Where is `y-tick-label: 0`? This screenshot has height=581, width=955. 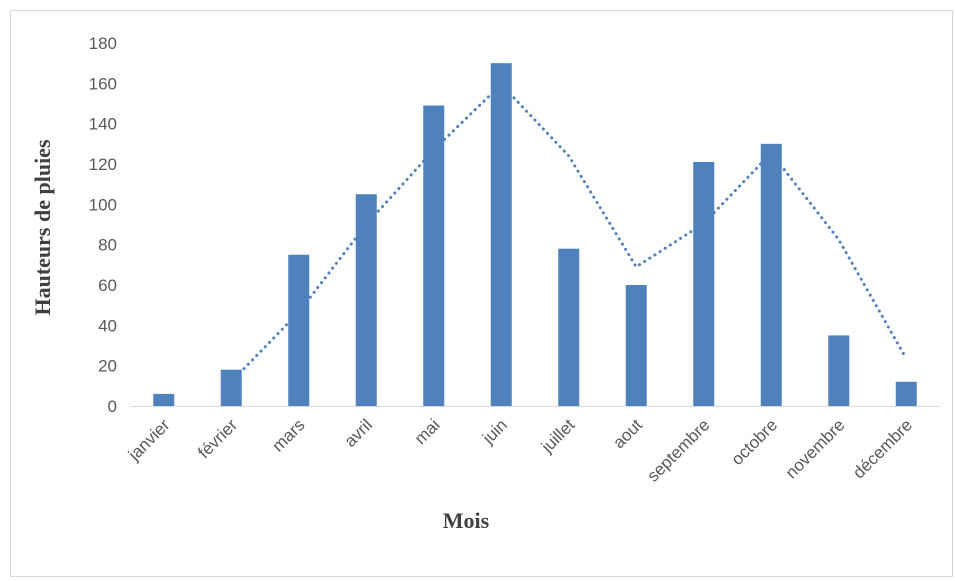
y-tick-label: 0 is located at coordinates (112, 406).